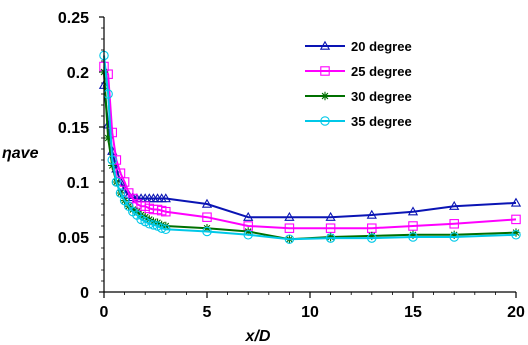 The image size is (528, 345). I want to click on x-tick-label: 10, so click(310, 312).